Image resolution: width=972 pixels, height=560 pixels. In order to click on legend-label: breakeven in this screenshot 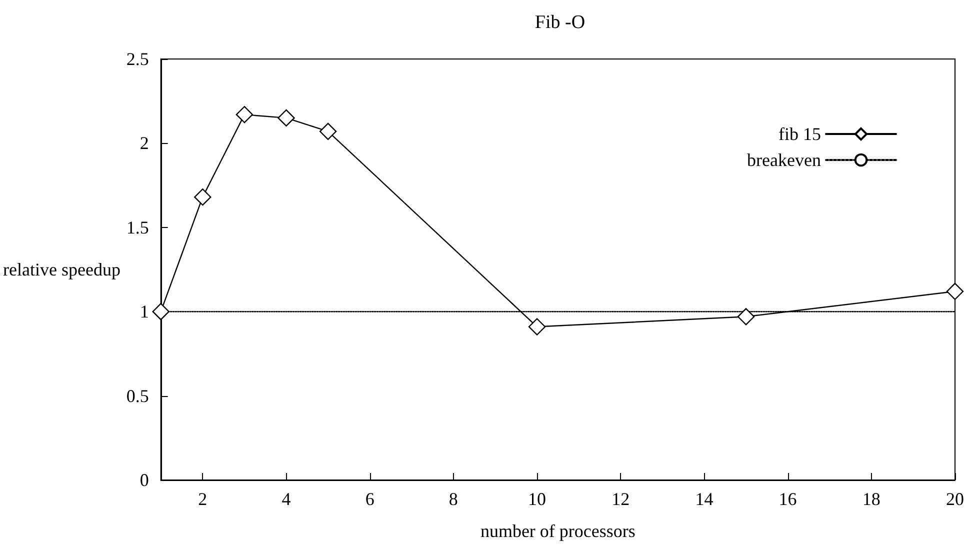, I will do `click(784, 160)`.